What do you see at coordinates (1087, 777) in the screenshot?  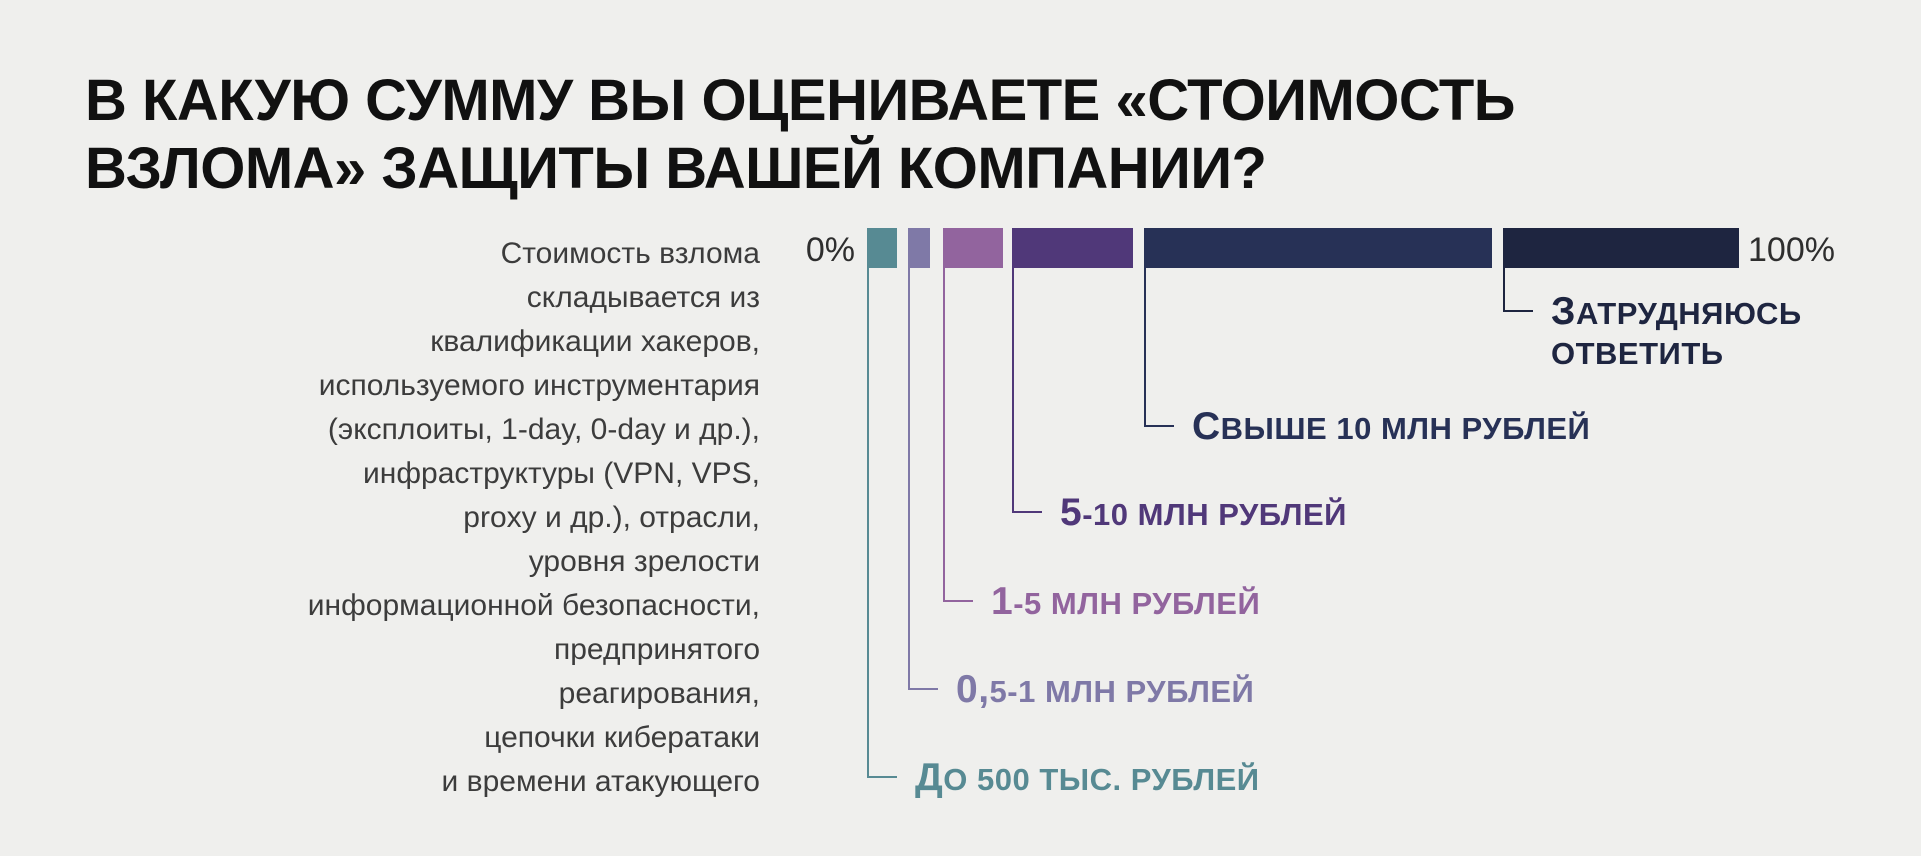 I see `segment-label-1: До 500 тыс. рублей` at bounding box center [1087, 777].